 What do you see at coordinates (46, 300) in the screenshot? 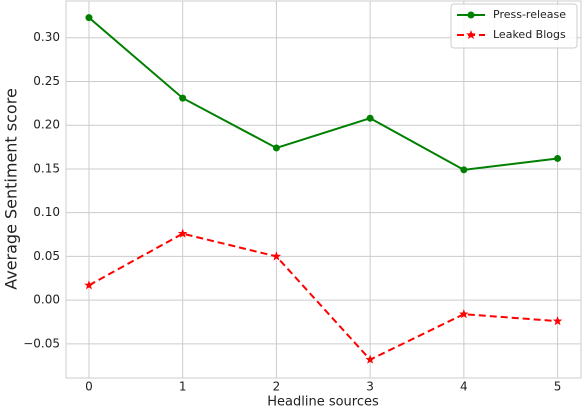
I see `y-tick-label: 0.00` at bounding box center [46, 300].